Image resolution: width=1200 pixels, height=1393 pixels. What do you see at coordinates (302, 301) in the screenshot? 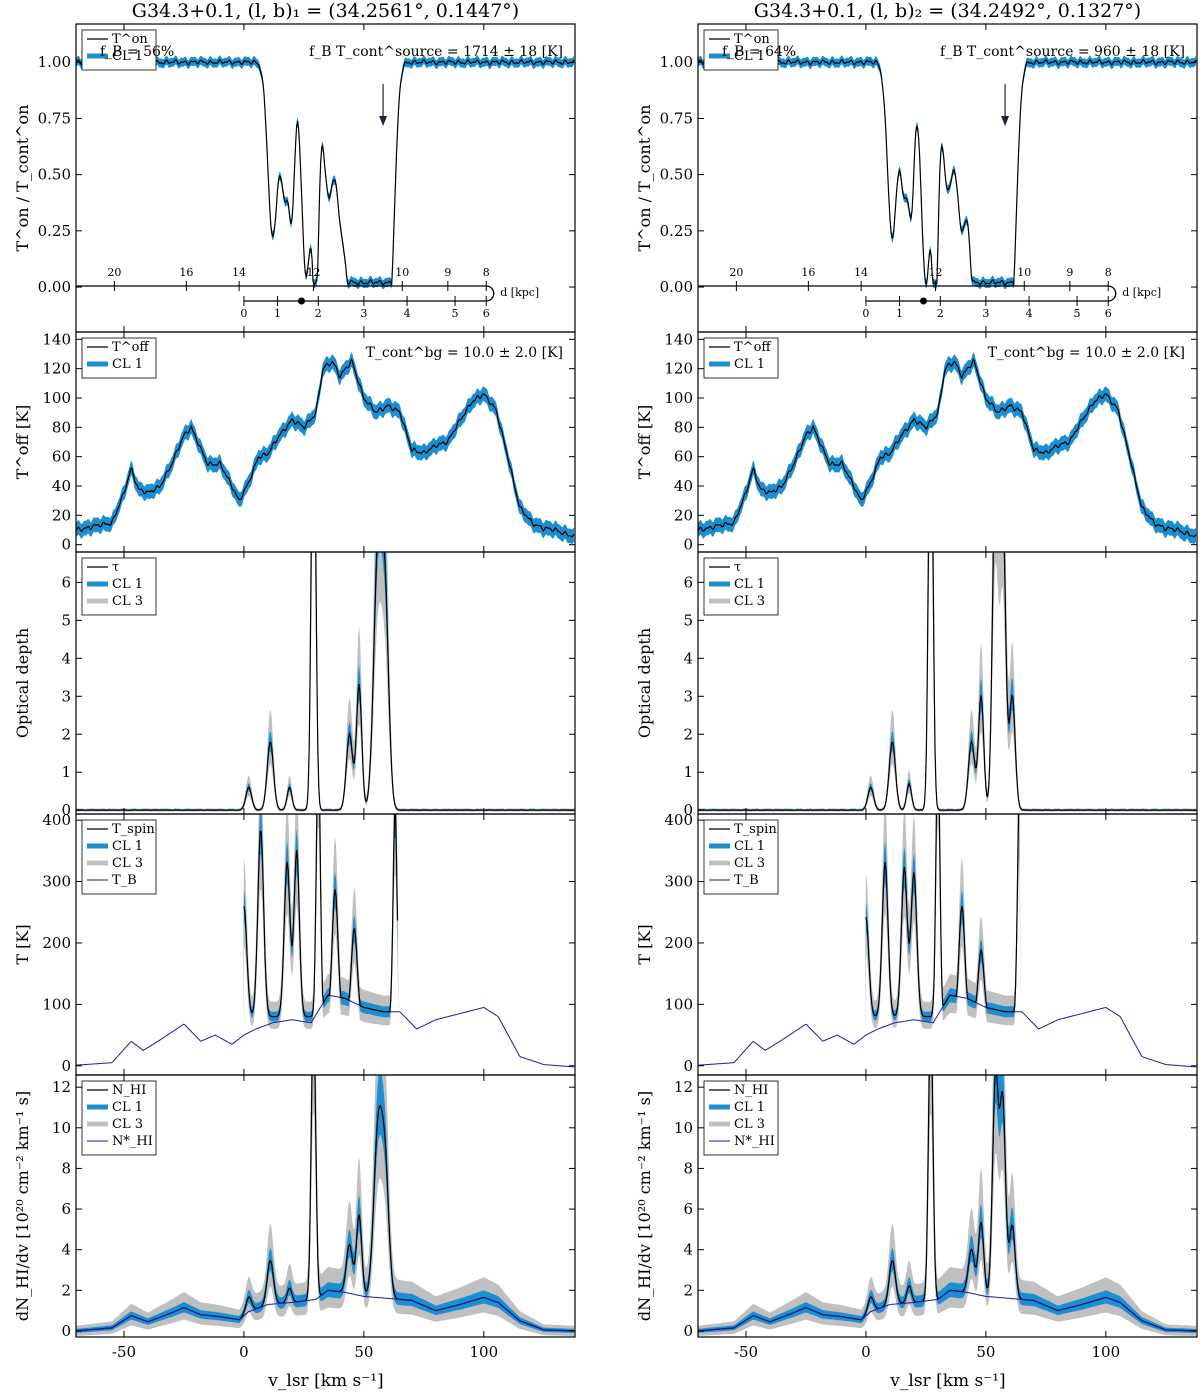
I see `tangent-point-dot` at bounding box center [302, 301].